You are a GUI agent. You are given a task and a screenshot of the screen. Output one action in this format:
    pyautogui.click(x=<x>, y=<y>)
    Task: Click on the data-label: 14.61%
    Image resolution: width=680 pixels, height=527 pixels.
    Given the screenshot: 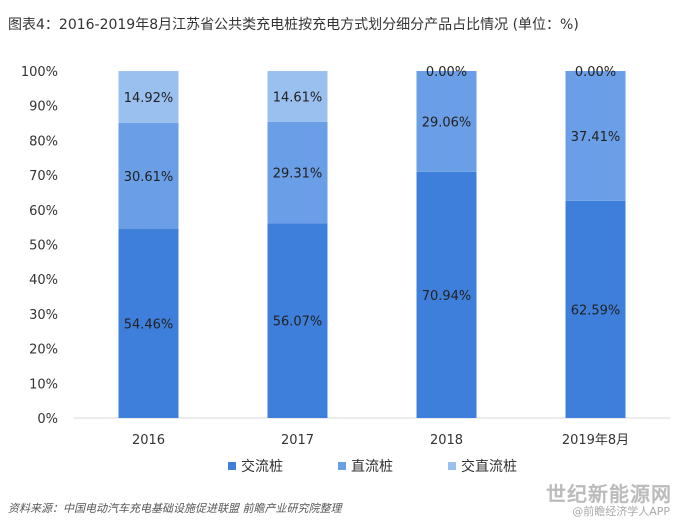 What is the action you would take?
    pyautogui.click(x=298, y=97)
    